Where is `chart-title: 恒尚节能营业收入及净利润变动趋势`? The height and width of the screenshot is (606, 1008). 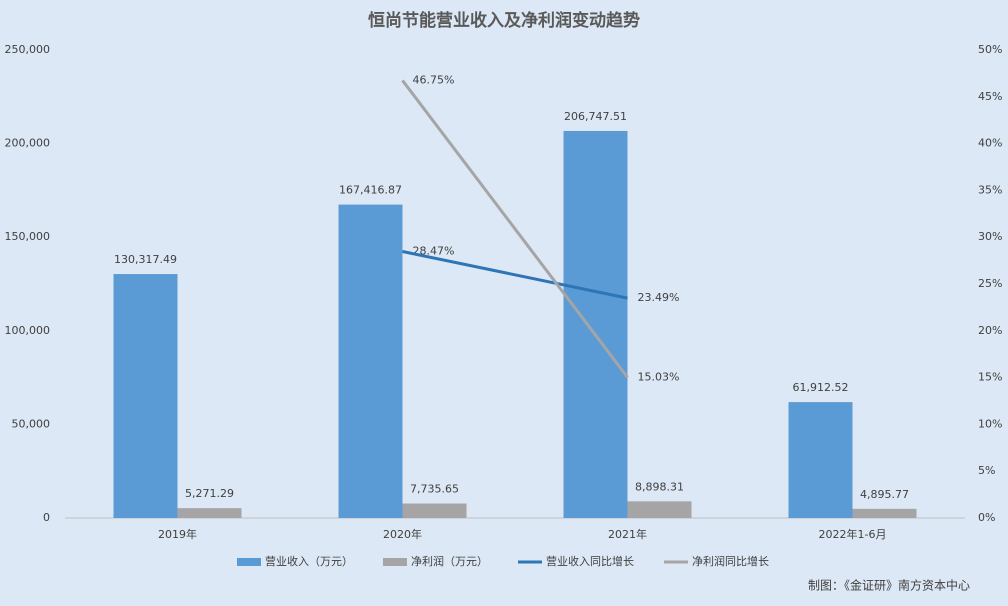 chart-title: 恒尚节能营业收入及净利润变动趋势 is located at coordinates (504, 20).